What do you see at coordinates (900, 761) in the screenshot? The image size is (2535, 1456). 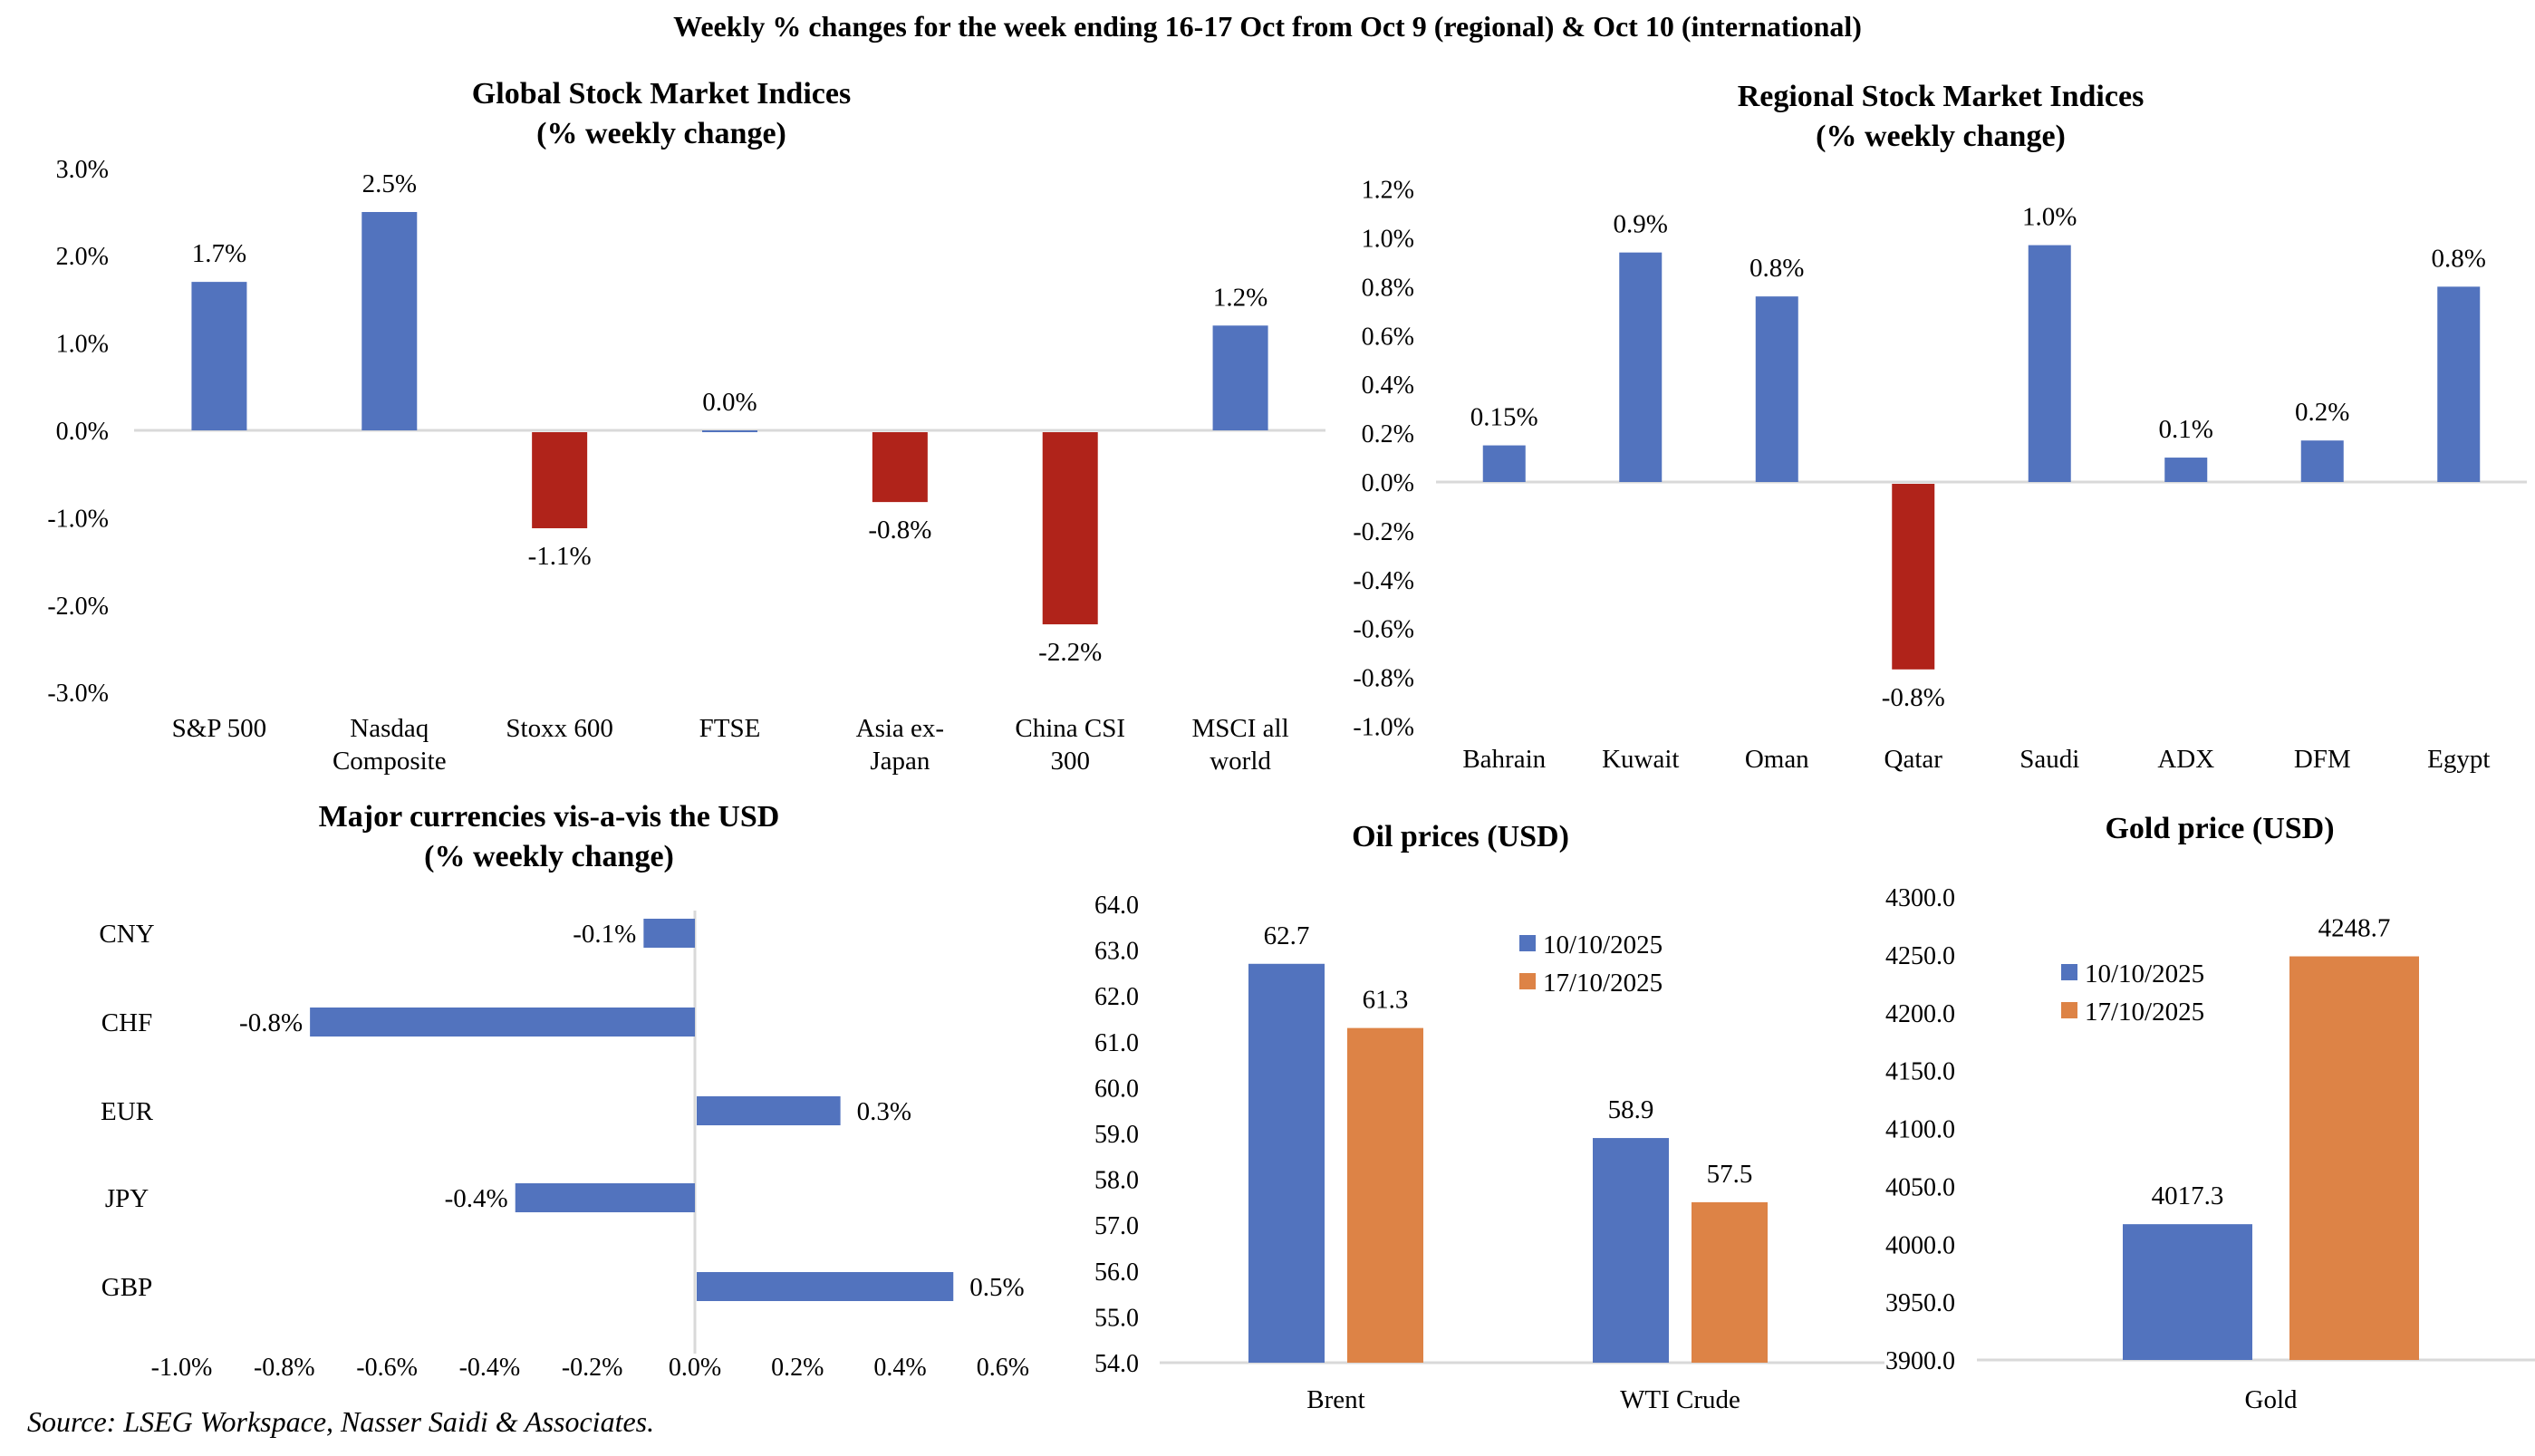 I see `x-tick-label: Japan` at bounding box center [900, 761].